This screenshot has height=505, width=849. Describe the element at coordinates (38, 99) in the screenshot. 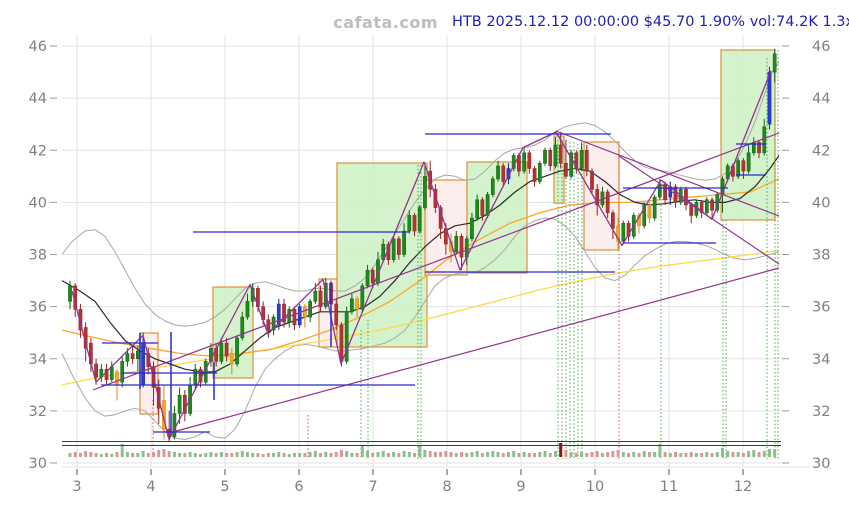

I see `y-axis-label-left: 44` at that location.